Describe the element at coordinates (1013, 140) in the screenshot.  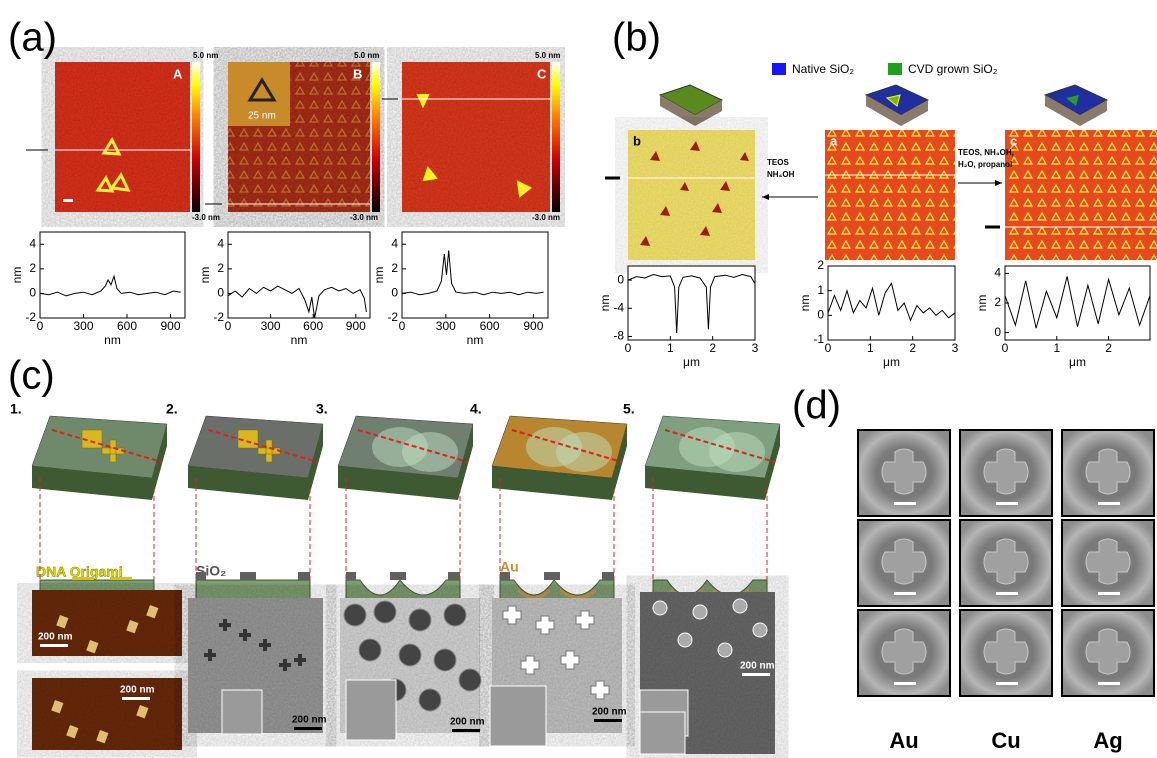
I see `image-letter: c` at that location.